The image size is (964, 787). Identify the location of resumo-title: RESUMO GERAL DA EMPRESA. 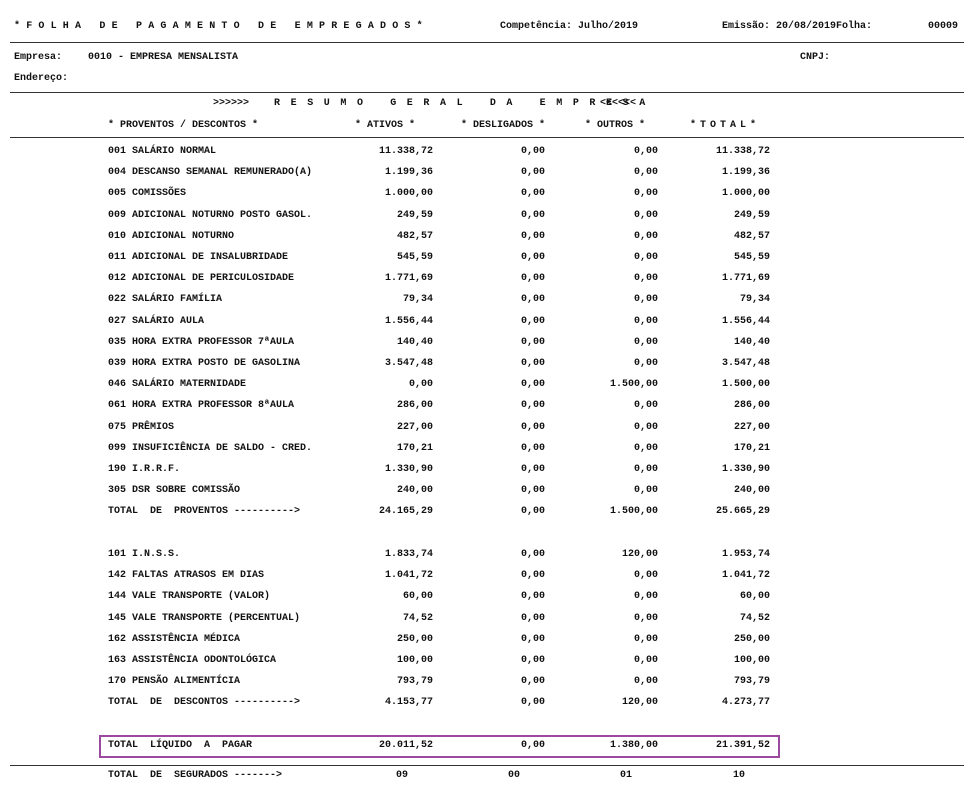
(465, 103).